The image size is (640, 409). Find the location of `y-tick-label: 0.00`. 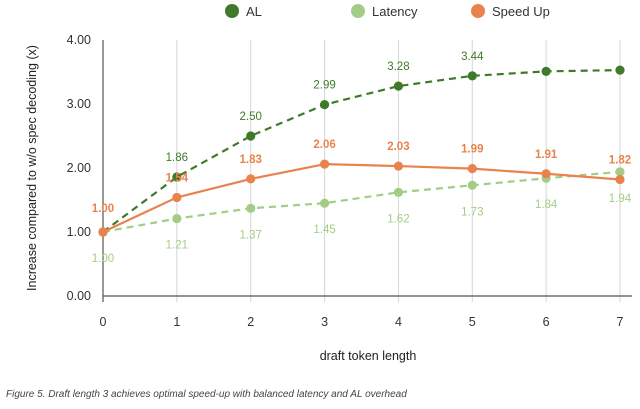

y-tick-label: 0.00 is located at coordinates (79, 296).